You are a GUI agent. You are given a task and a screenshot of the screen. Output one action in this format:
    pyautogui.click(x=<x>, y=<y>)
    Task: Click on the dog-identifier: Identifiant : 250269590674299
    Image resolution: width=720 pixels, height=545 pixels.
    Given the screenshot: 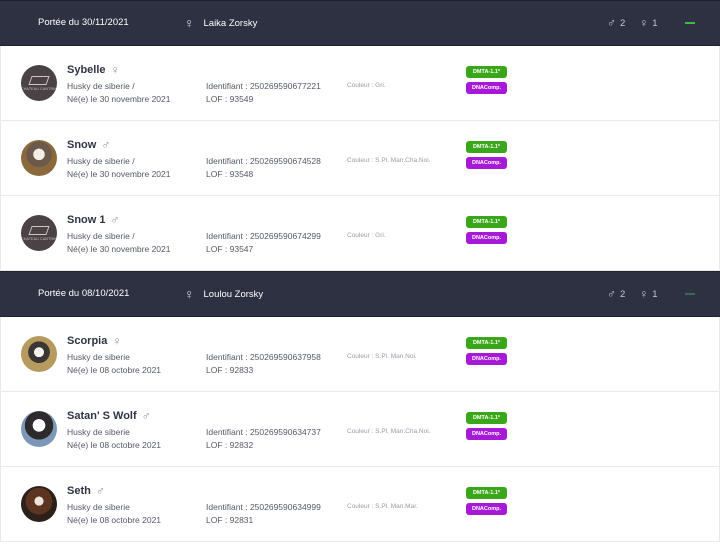 What is the action you would take?
    pyautogui.click(x=263, y=236)
    